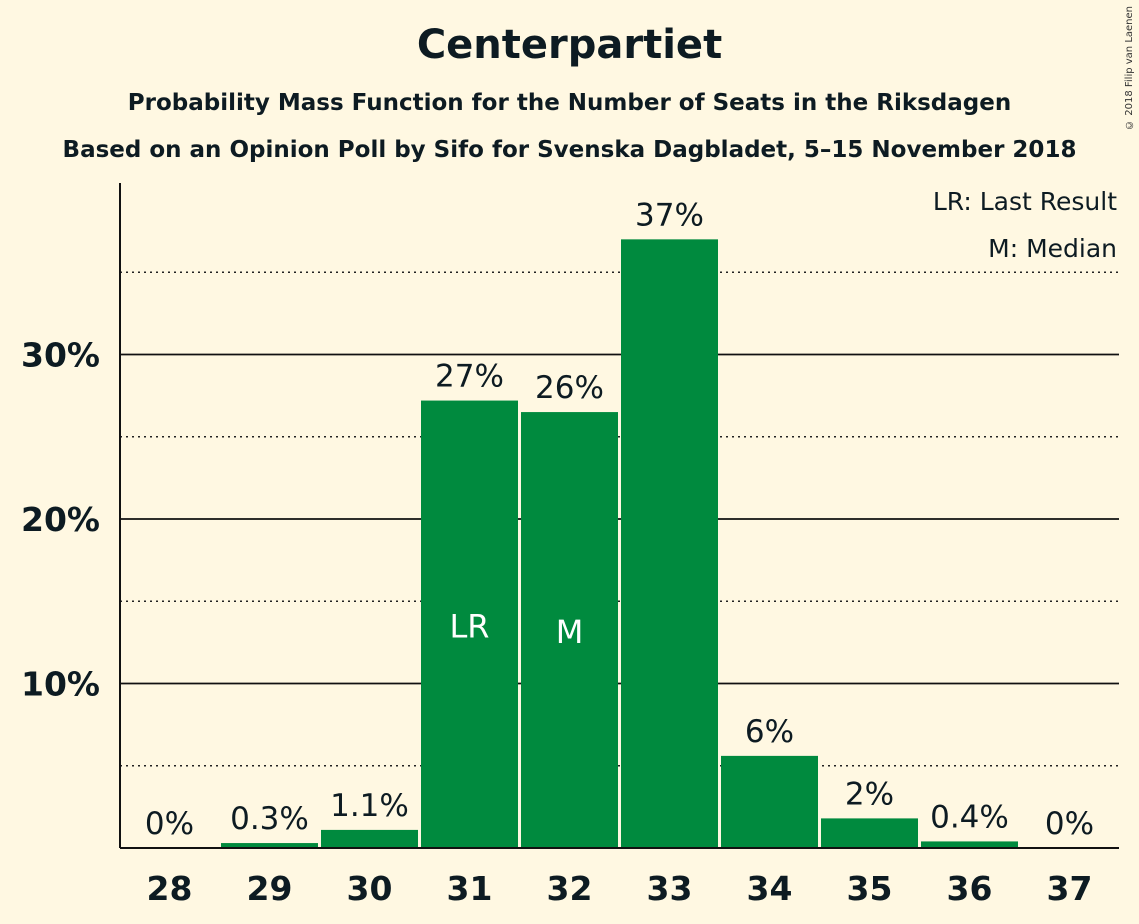 The image size is (1139, 924). What do you see at coordinates (370, 888) in the screenshot?
I see `x-tick-label: 30` at bounding box center [370, 888].